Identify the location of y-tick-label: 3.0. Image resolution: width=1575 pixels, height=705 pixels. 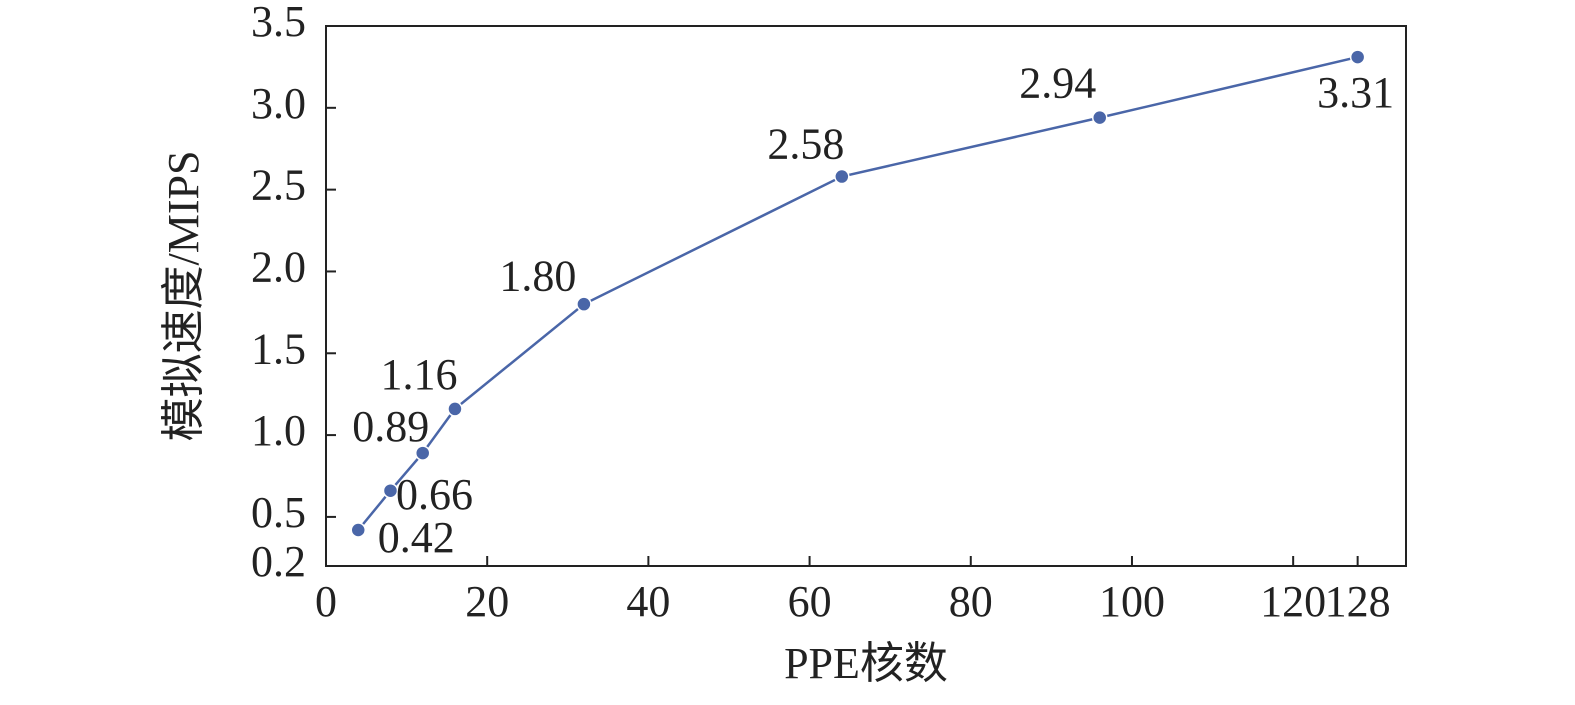
(278, 103).